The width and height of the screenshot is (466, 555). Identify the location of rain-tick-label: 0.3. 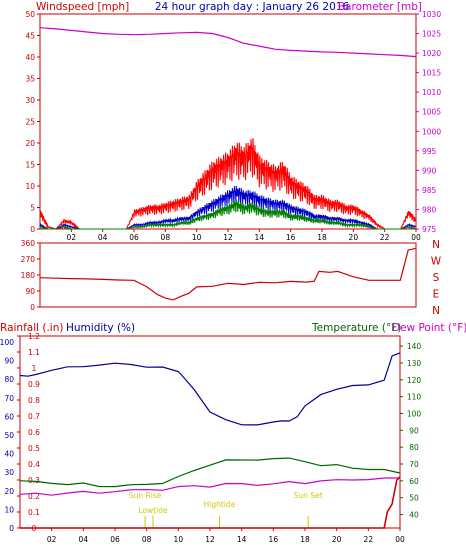
(34, 480).